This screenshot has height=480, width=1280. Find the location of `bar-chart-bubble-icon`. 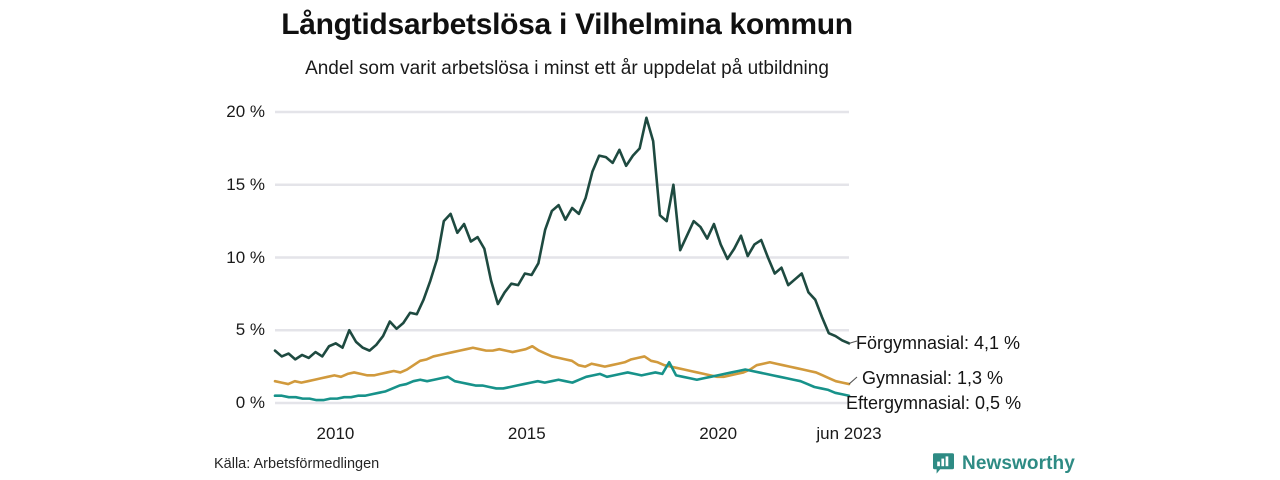

bar-chart-bubble-icon is located at coordinates (943, 463).